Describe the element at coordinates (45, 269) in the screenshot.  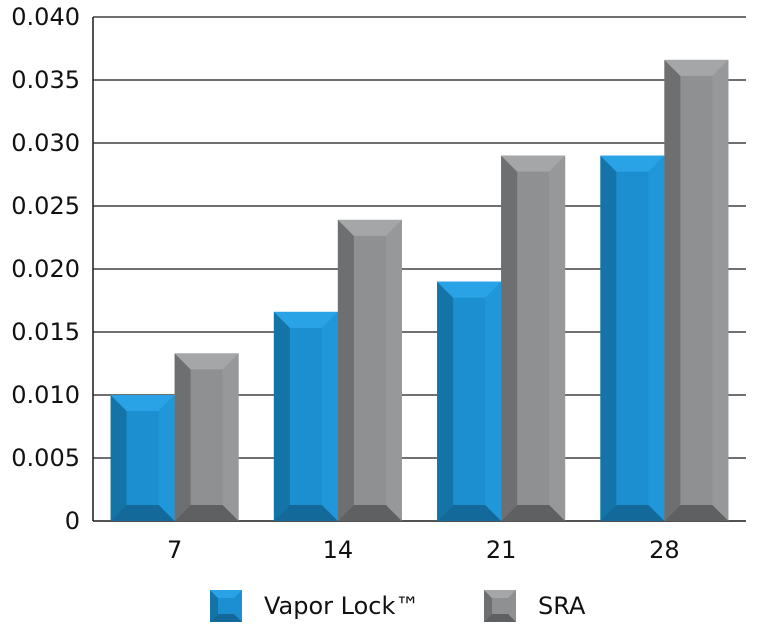
I see `y-tick-label: 0.020` at that location.